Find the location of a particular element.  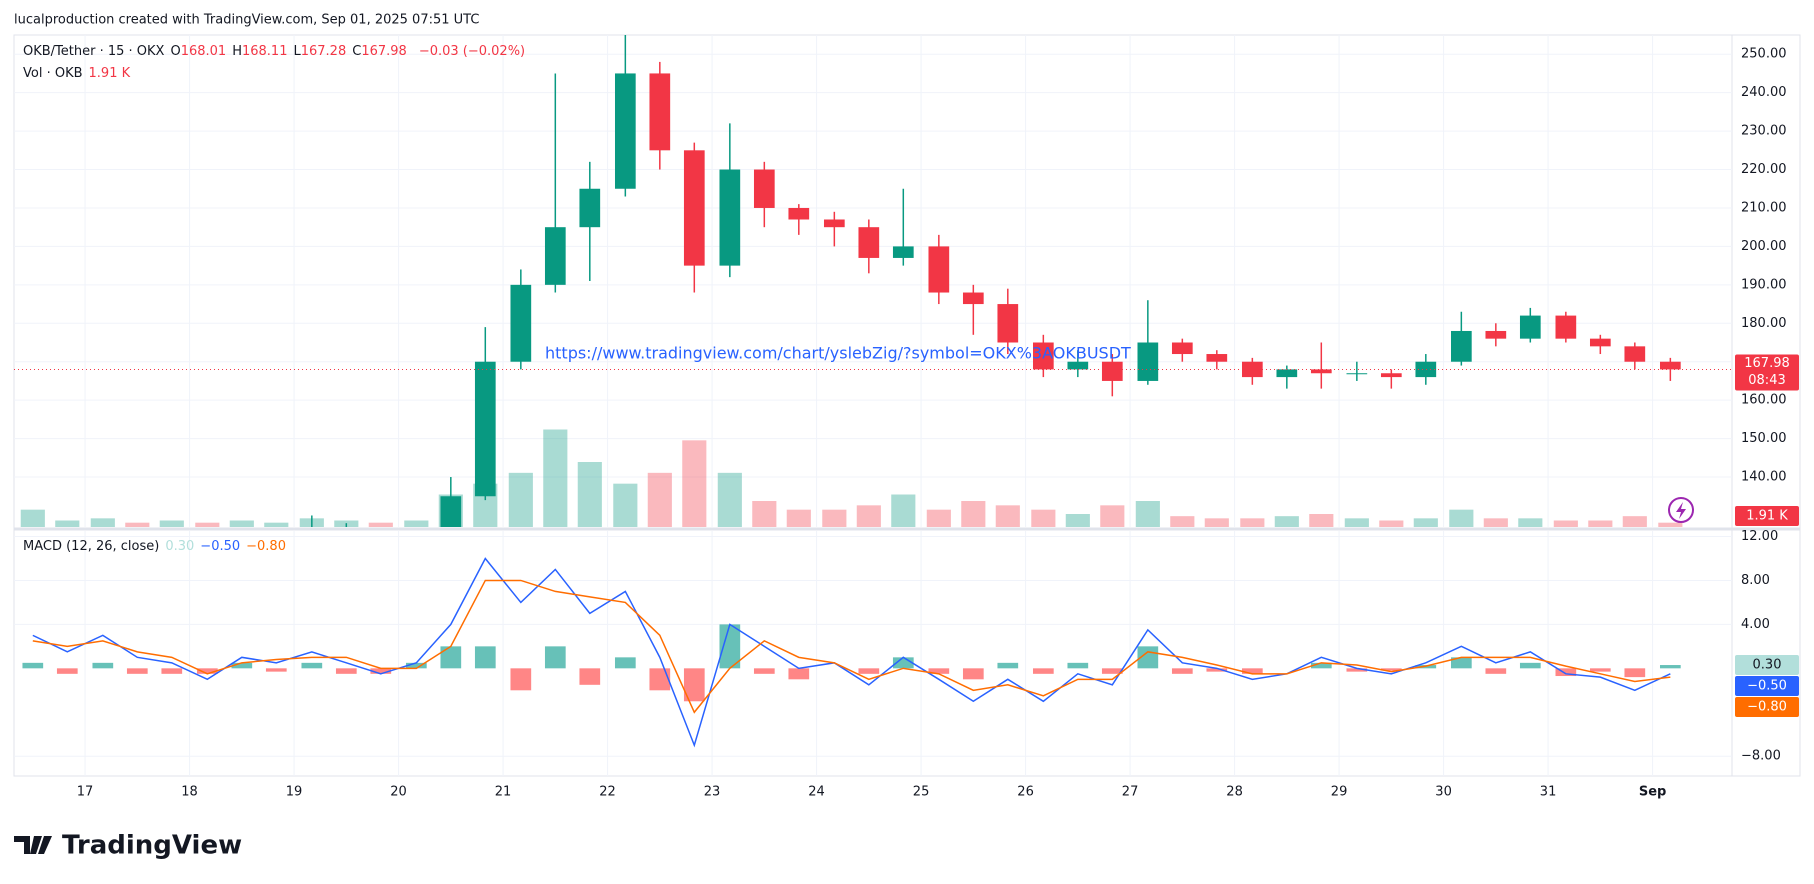

y-tick-label: 190.00 is located at coordinates (1764, 284).